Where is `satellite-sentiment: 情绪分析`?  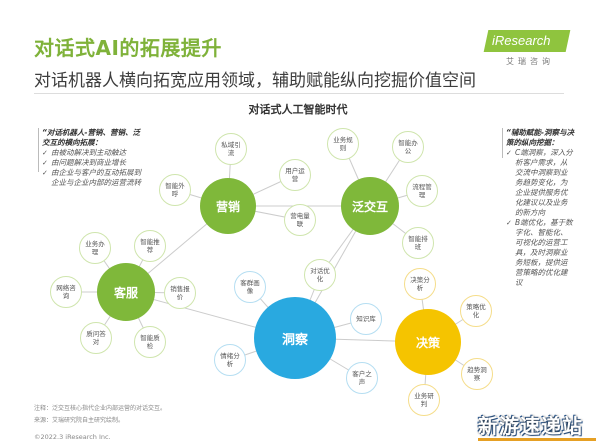
satellite-sentiment: 情绪分析 is located at coordinates (230, 360).